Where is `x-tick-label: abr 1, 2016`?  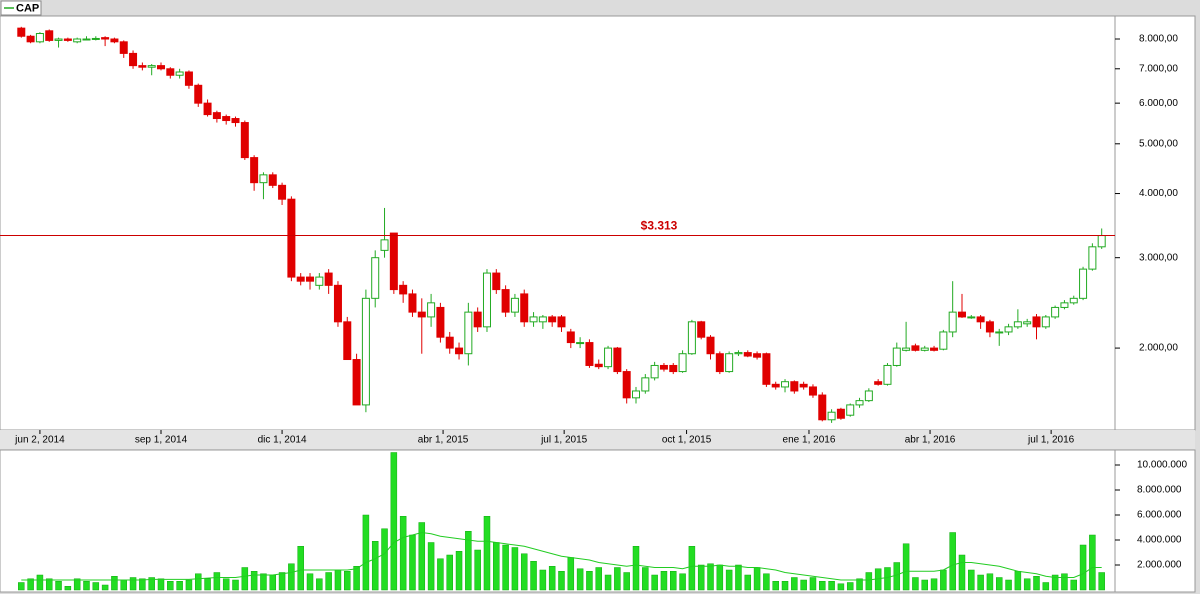
x-tick-label: abr 1, 2016 is located at coordinates (930, 440).